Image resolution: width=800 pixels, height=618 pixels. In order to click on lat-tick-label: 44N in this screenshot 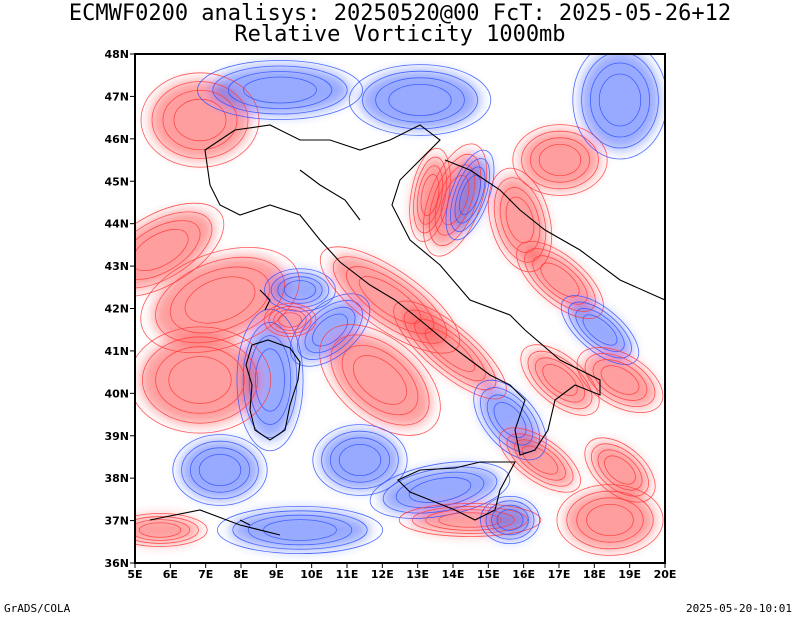, I will do `click(116, 224)`.